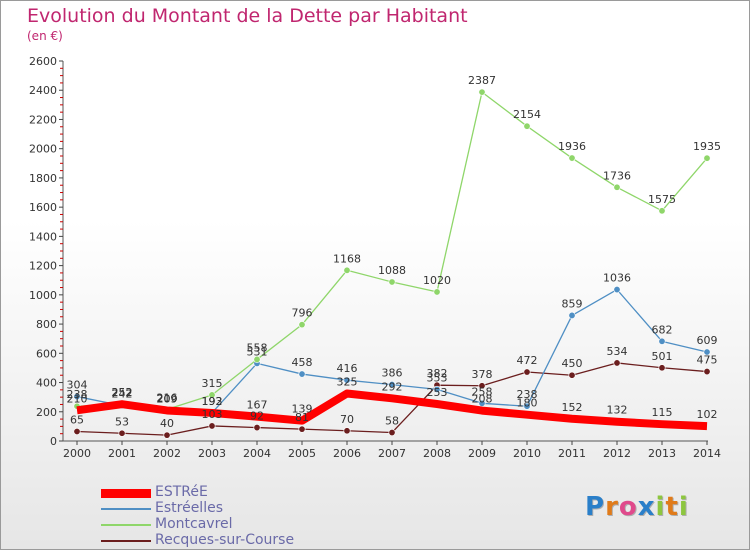 The width and height of the screenshot is (750, 550). What do you see at coordinates (194, 524) in the screenshot?
I see `legend-label: Montcavrel` at bounding box center [194, 524].